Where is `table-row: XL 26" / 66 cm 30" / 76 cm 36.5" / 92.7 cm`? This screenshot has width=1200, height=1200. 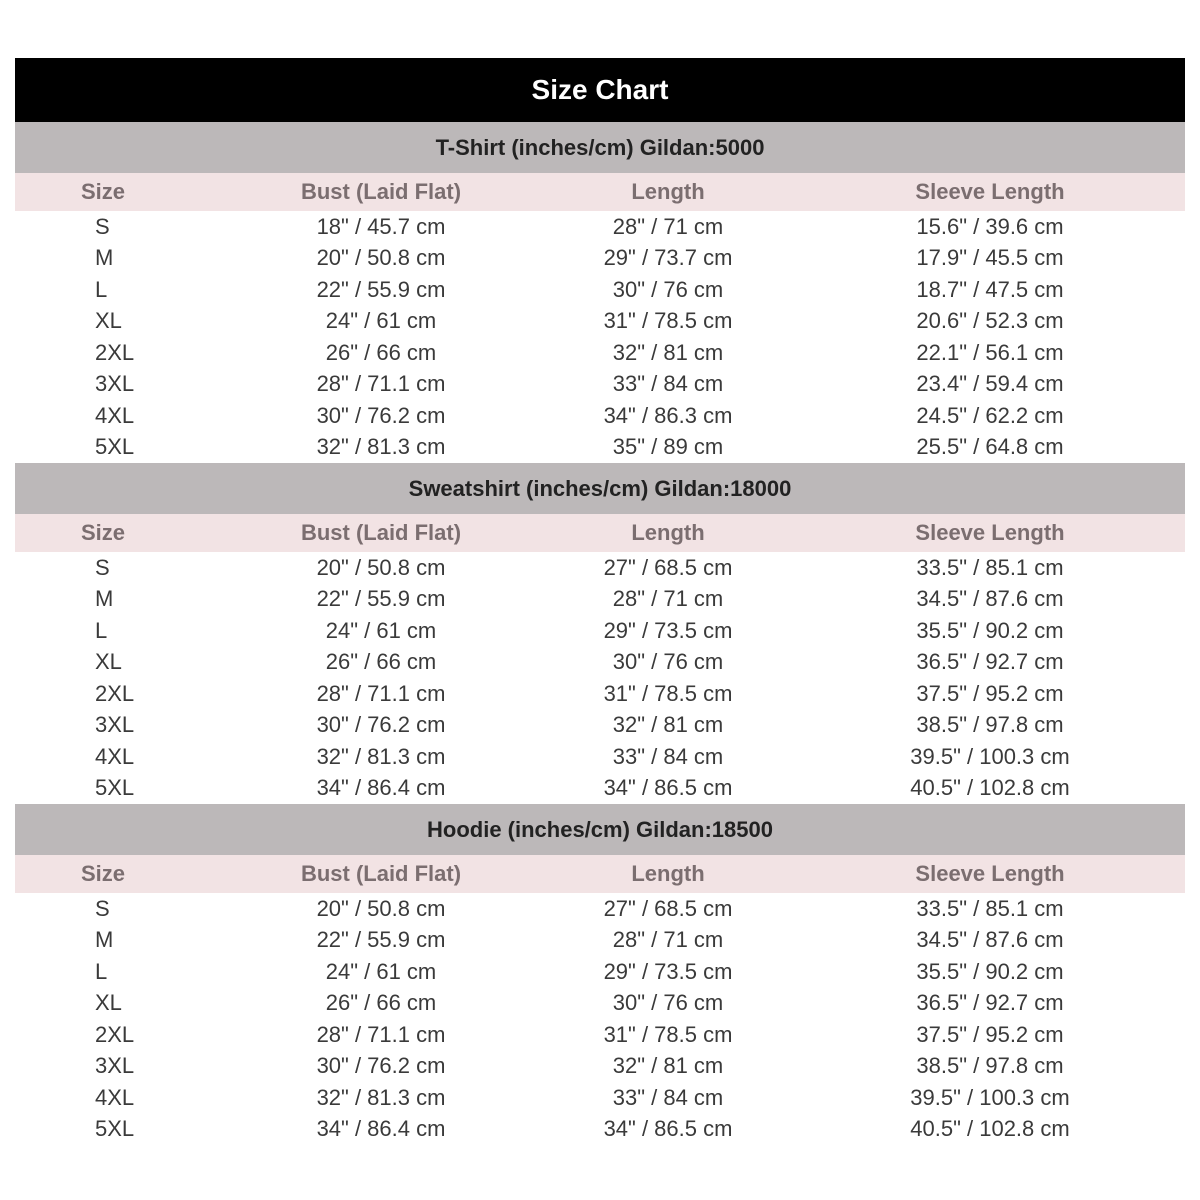
table-row: XL 26" / 66 cm 30" / 76 cm 36.5" / 92.7 cm is located at coordinates (600, 663).